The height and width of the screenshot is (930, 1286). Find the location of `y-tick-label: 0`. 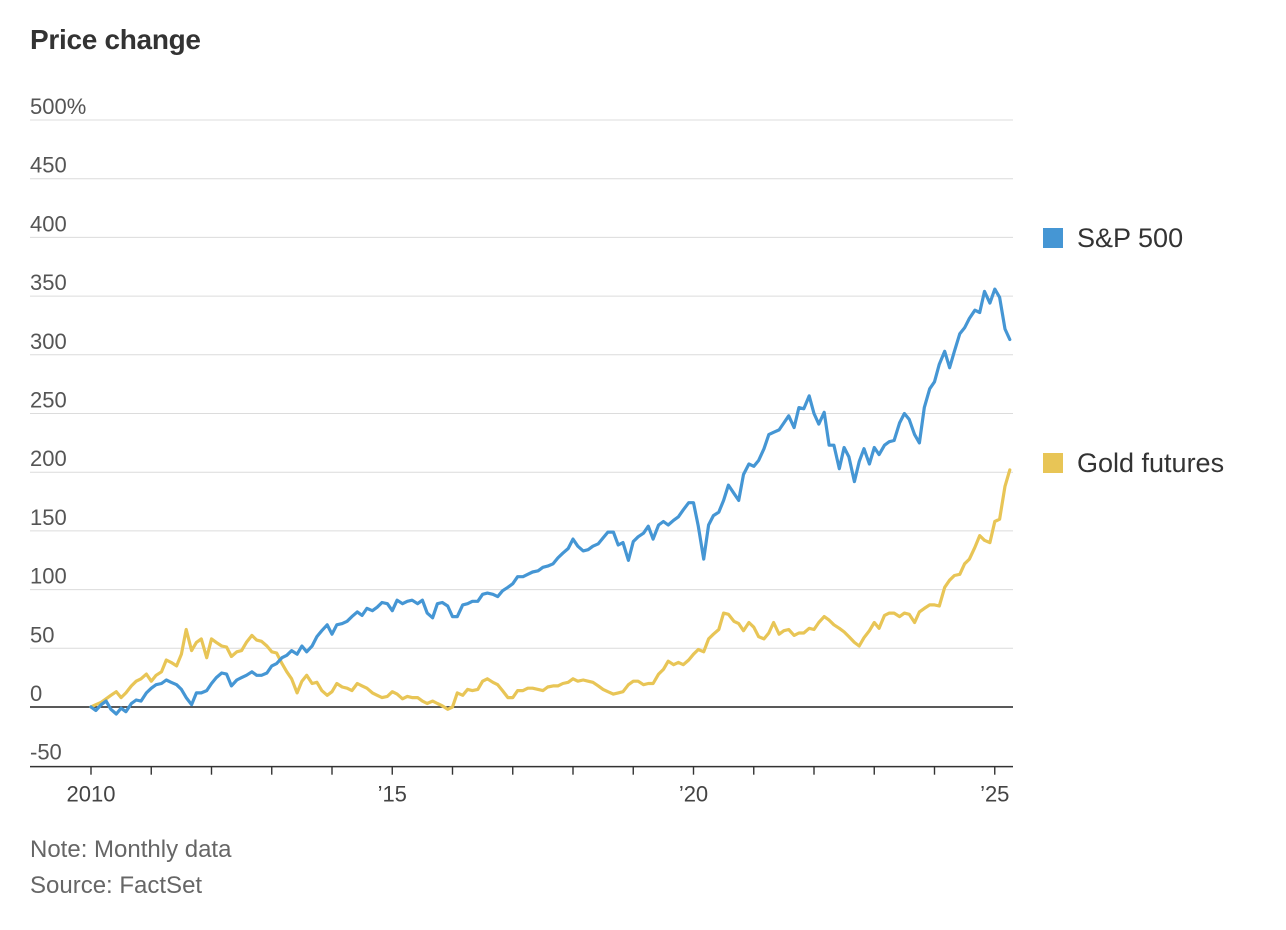

y-tick-label: 0 is located at coordinates (36, 693).